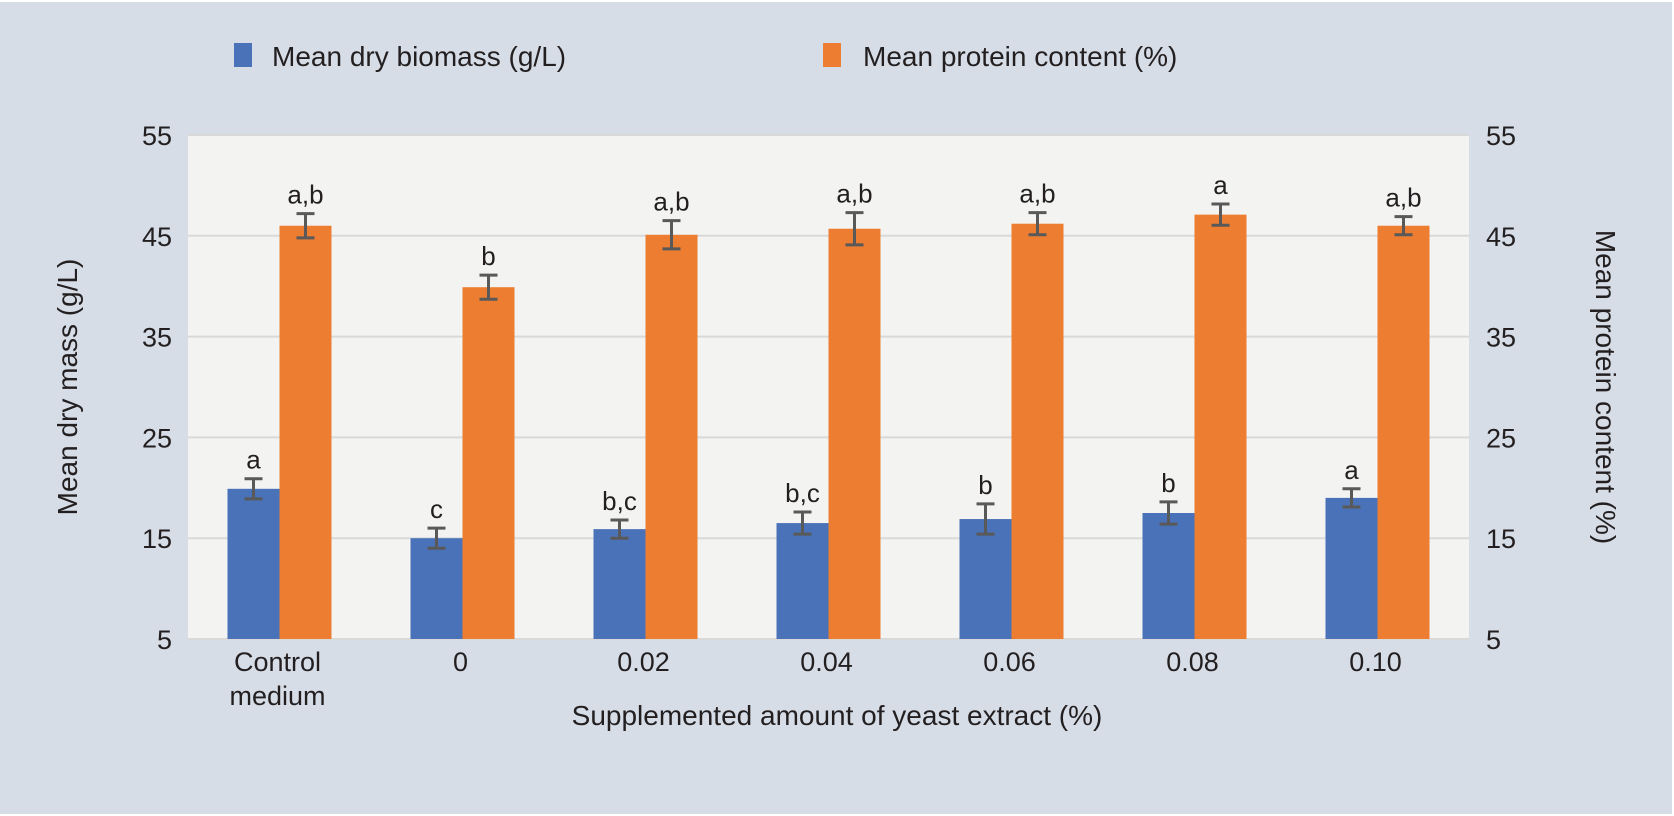  What do you see at coordinates (157, 539) in the screenshot?
I see `y-tick-label-left: 15` at bounding box center [157, 539].